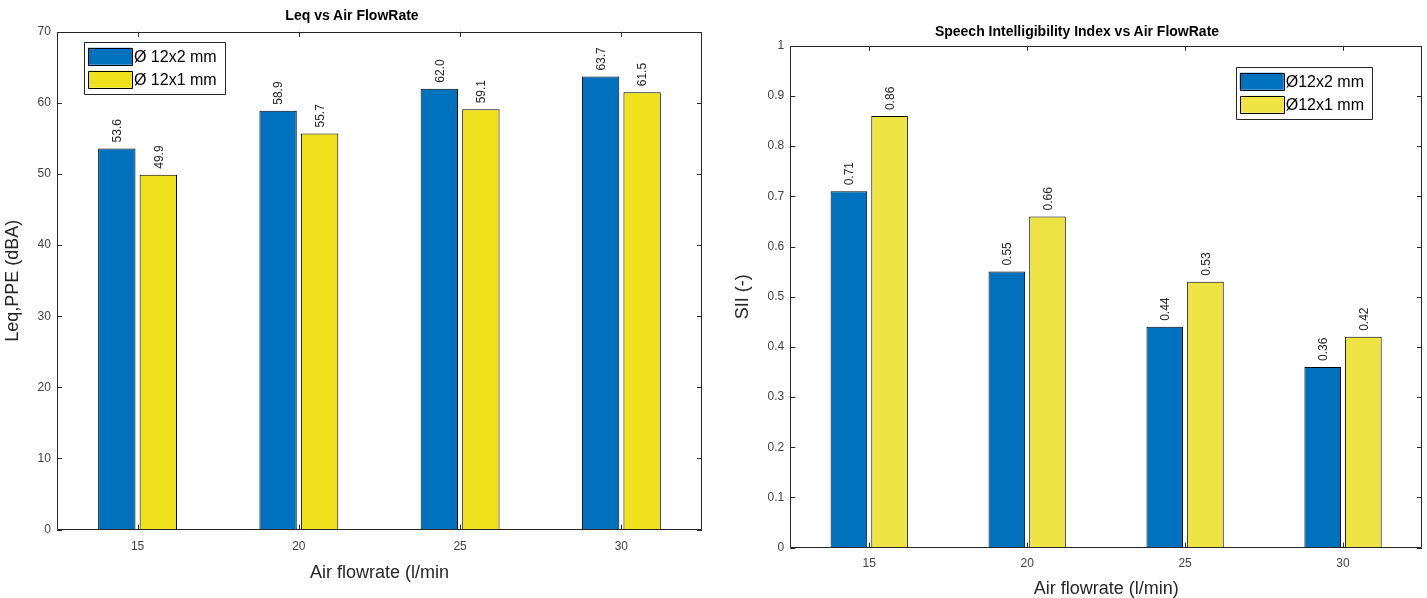  What do you see at coordinates (1323, 349) in the screenshot?
I see `data-label: 0.36` at bounding box center [1323, 349].